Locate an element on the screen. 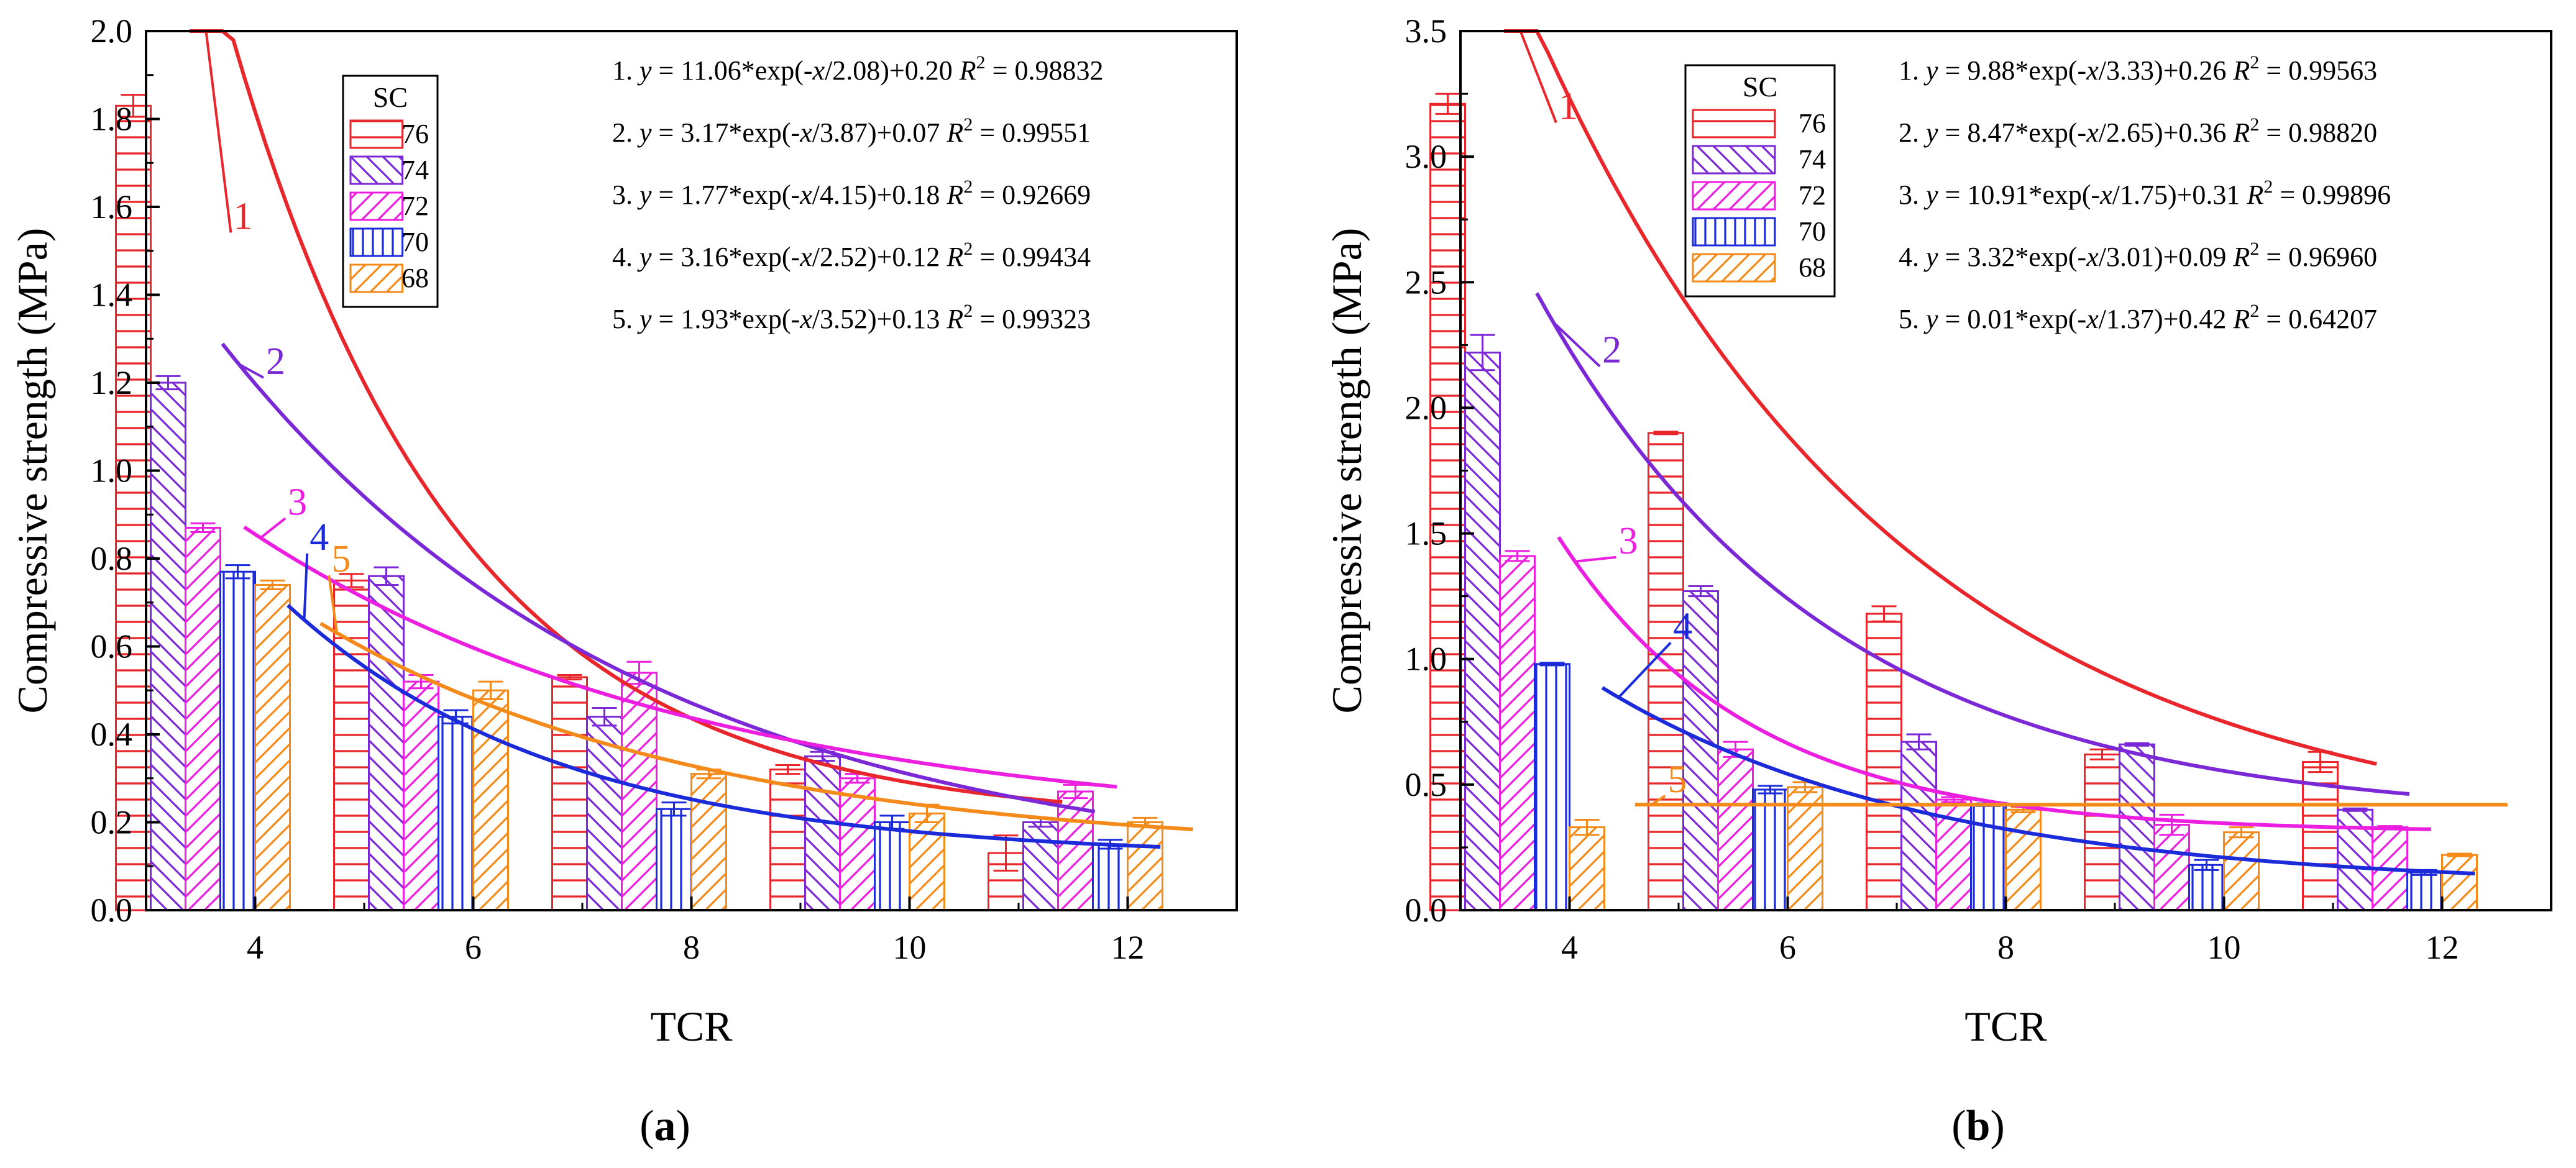 This screenshot has height=1168, width=2576. bar-76-tcr8 is located at coordinates (569, 793).